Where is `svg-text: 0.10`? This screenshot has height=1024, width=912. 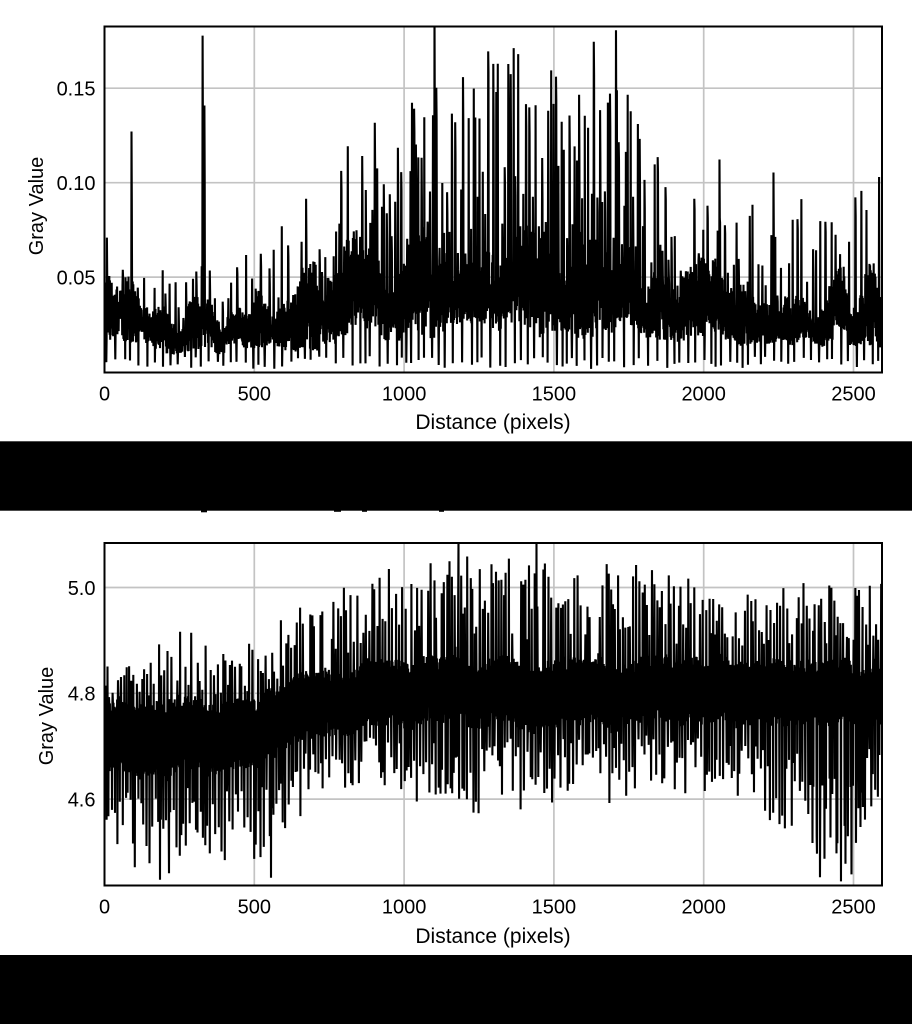 svg-text: 0.10 is located at coordinates (76, 184).